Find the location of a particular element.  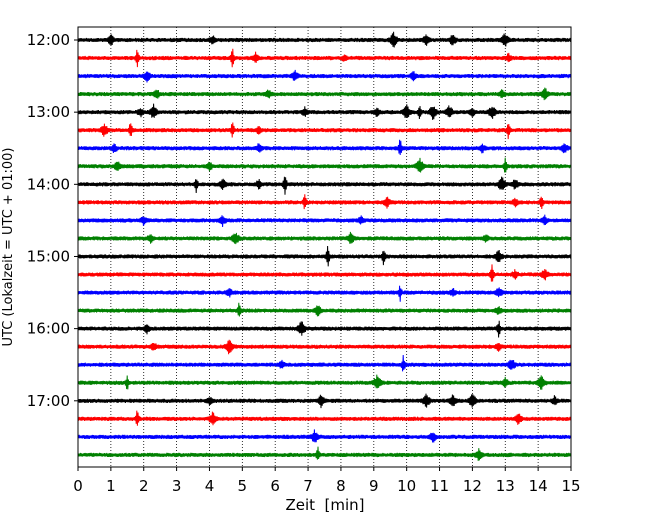

trace-15:00 is located at coordinates (324, 256).